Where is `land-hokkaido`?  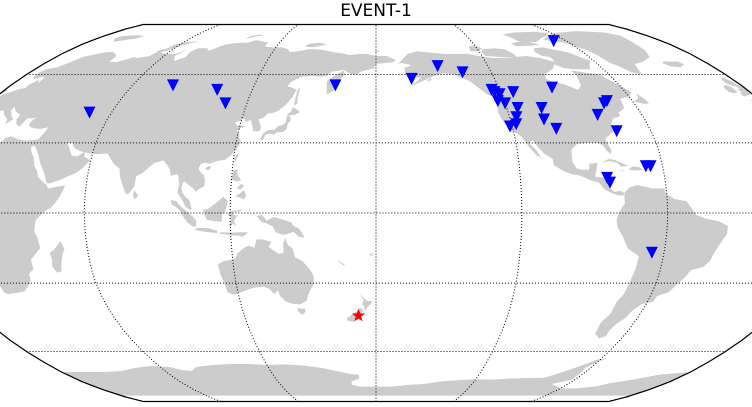 land-hokkaido is located at coordinates (294, 112).